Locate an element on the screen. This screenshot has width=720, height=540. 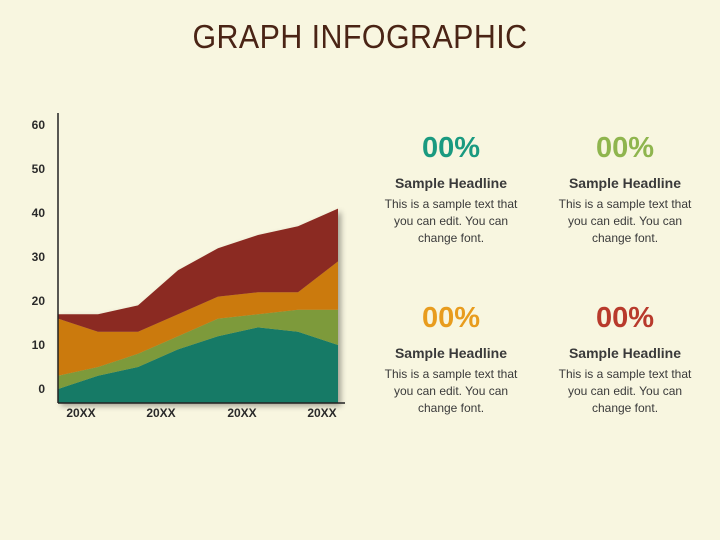
y-tick-label: 50 is located at coordinates (39, 169).